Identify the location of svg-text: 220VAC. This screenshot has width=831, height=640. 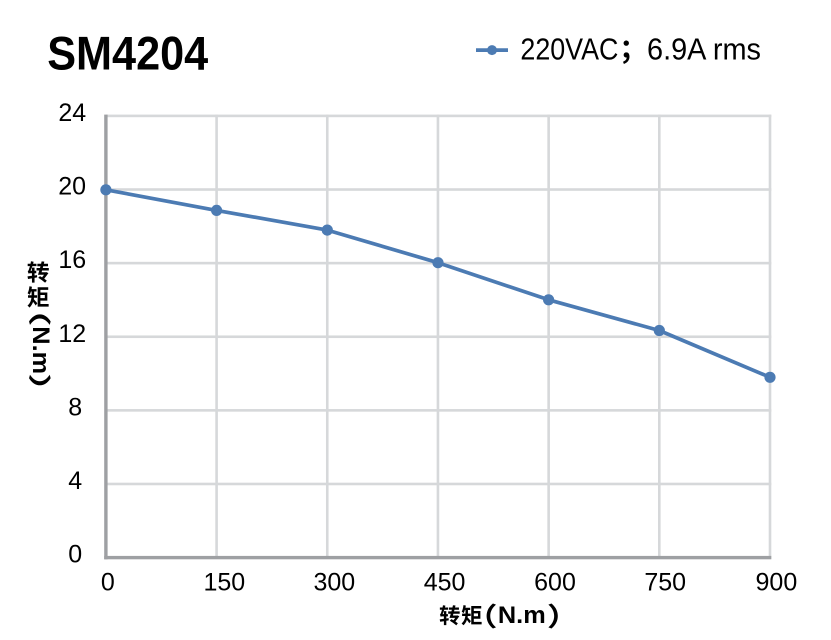
(569, 50).